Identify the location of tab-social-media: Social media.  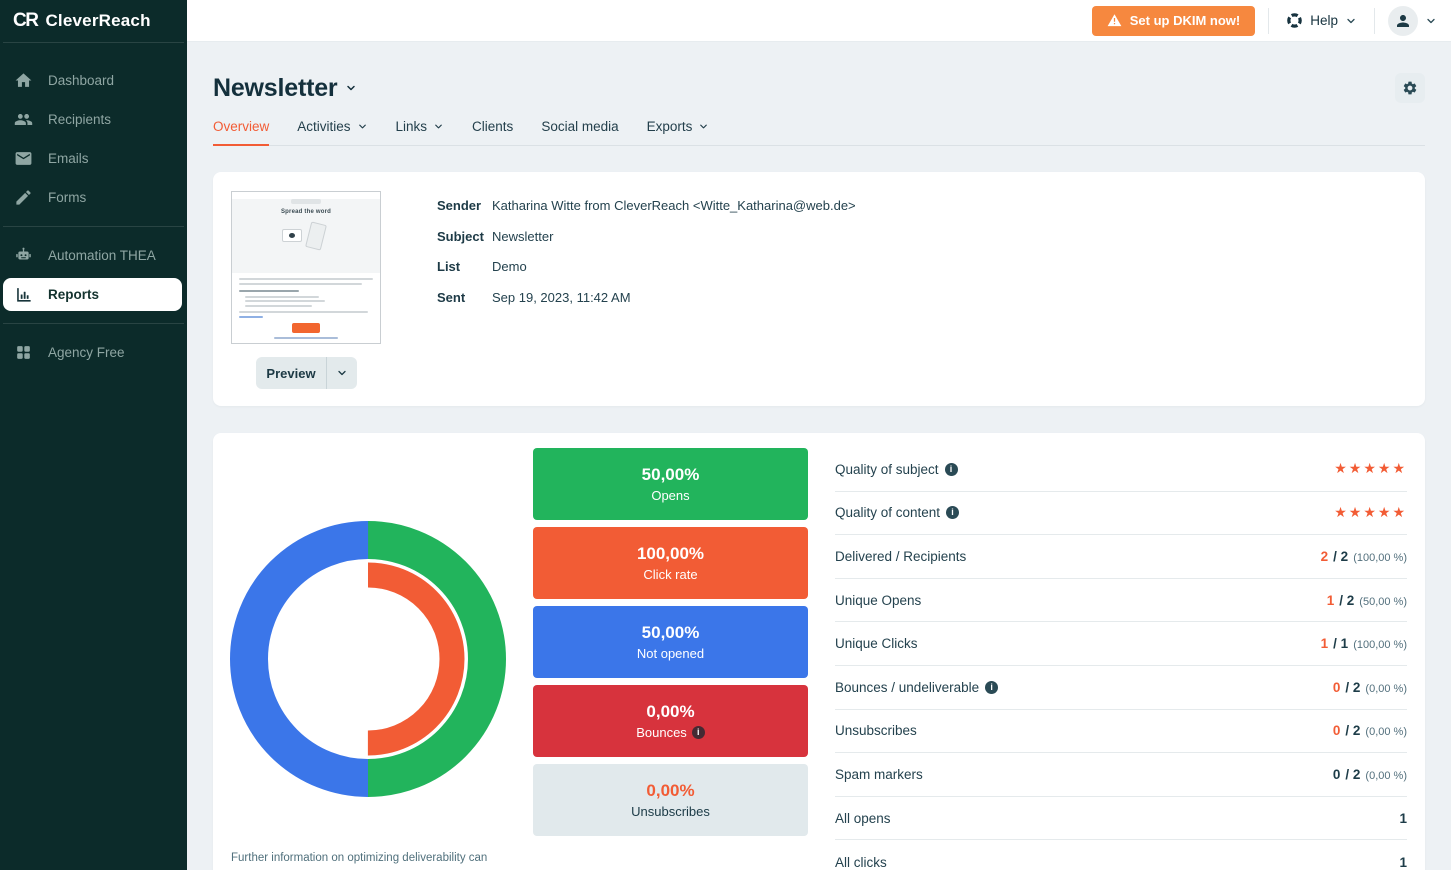
(579, 132).